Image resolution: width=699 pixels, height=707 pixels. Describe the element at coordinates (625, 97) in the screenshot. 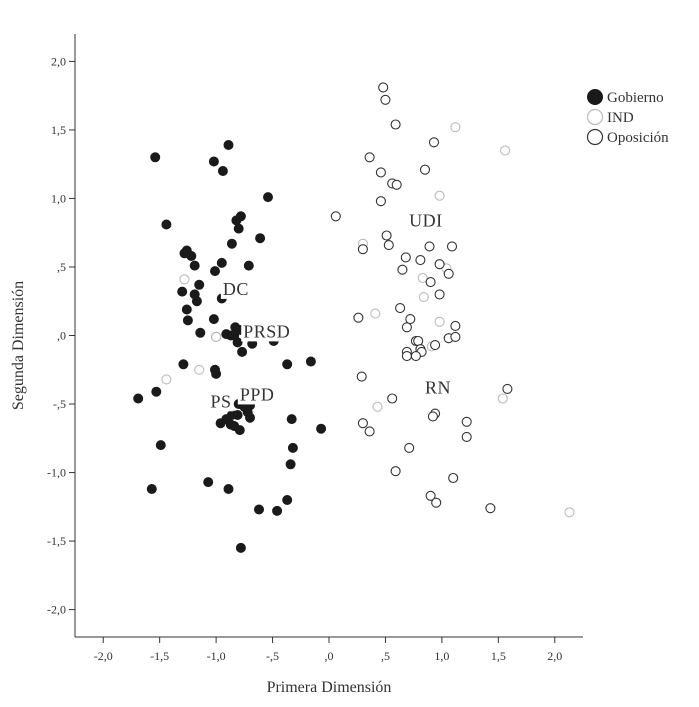

I see `legend-item-gobierno: Gobierno` at that location.